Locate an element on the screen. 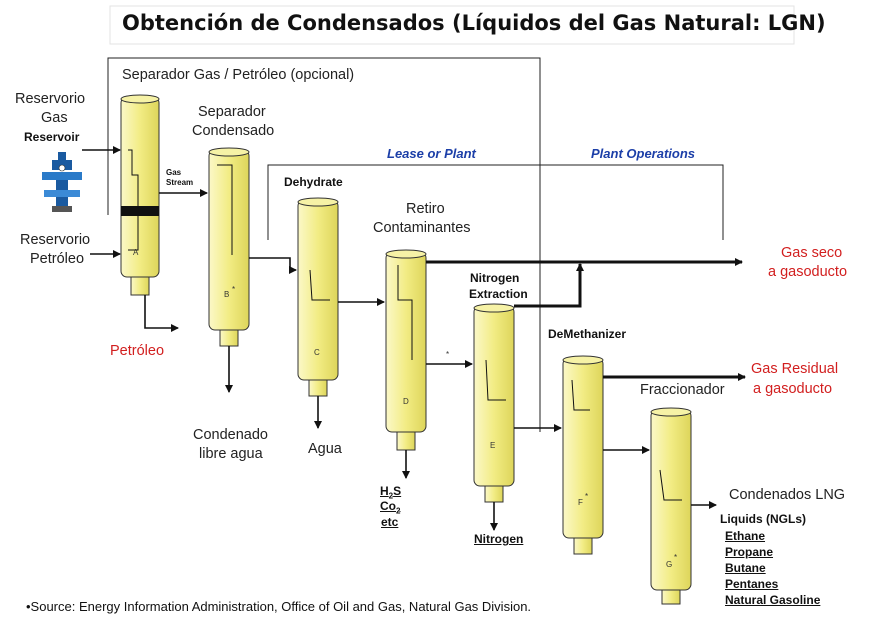 The height and width of the screenshot is (631, 879). vessel-letter-a: A is located at coordinates (136, 252).